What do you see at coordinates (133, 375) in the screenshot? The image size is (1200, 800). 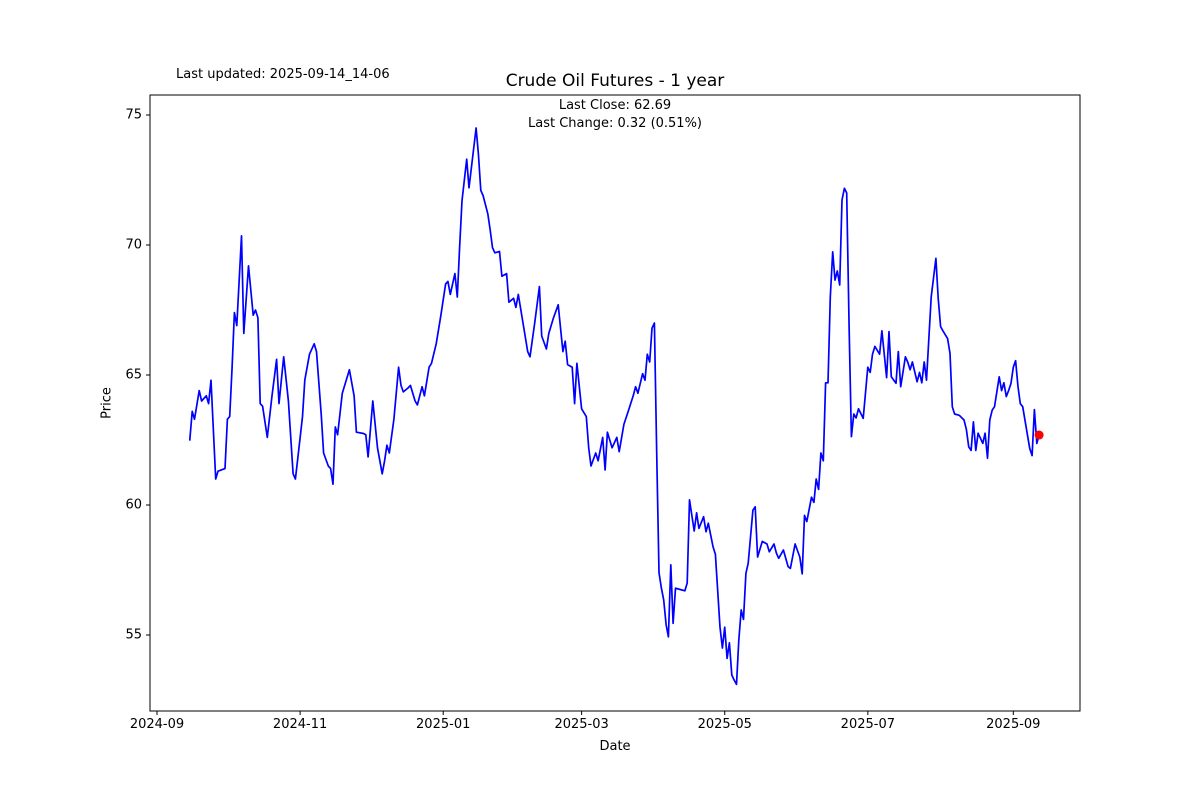 I see `y-tick-label: 65` at bounding box center [133, 375].